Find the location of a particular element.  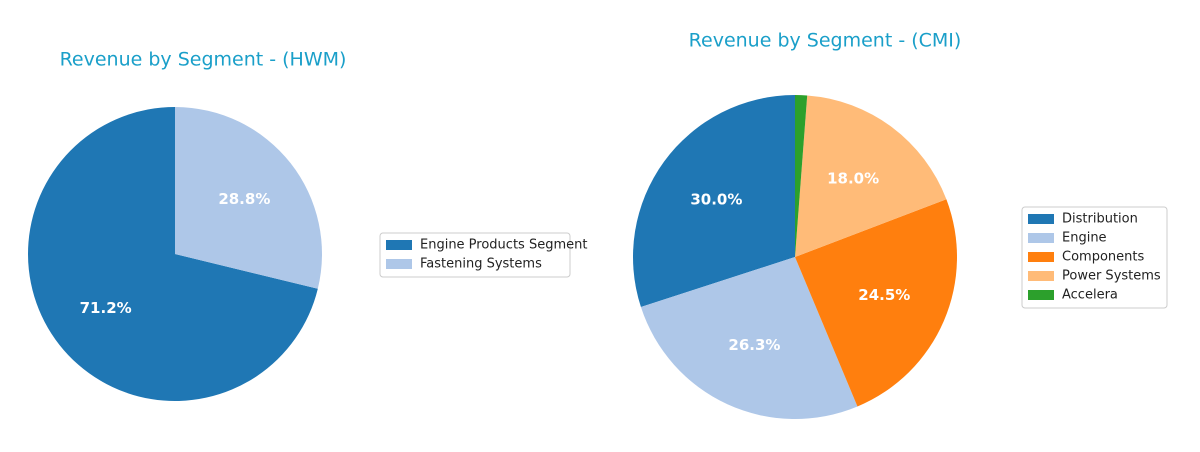

legend-label: Accelera is located at coordinates (1090, 295).